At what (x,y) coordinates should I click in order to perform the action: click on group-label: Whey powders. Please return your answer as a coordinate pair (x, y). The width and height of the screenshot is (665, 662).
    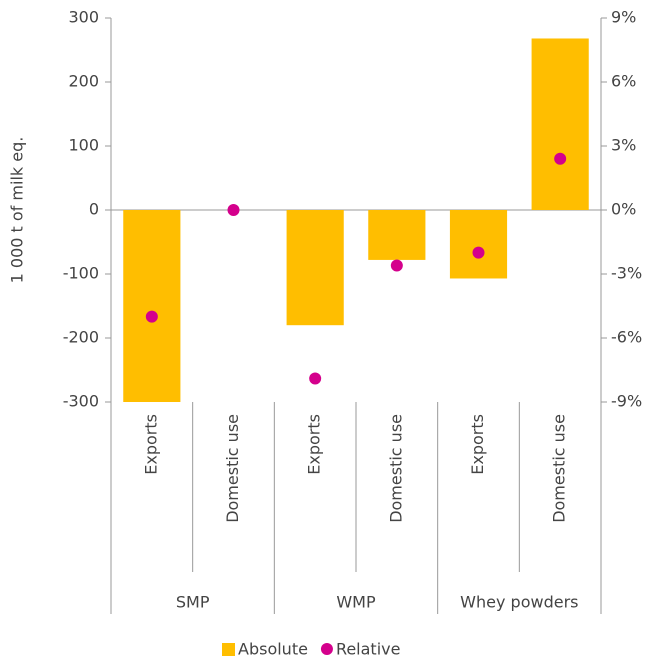
    Looking at the image, I should click on (519, 602).